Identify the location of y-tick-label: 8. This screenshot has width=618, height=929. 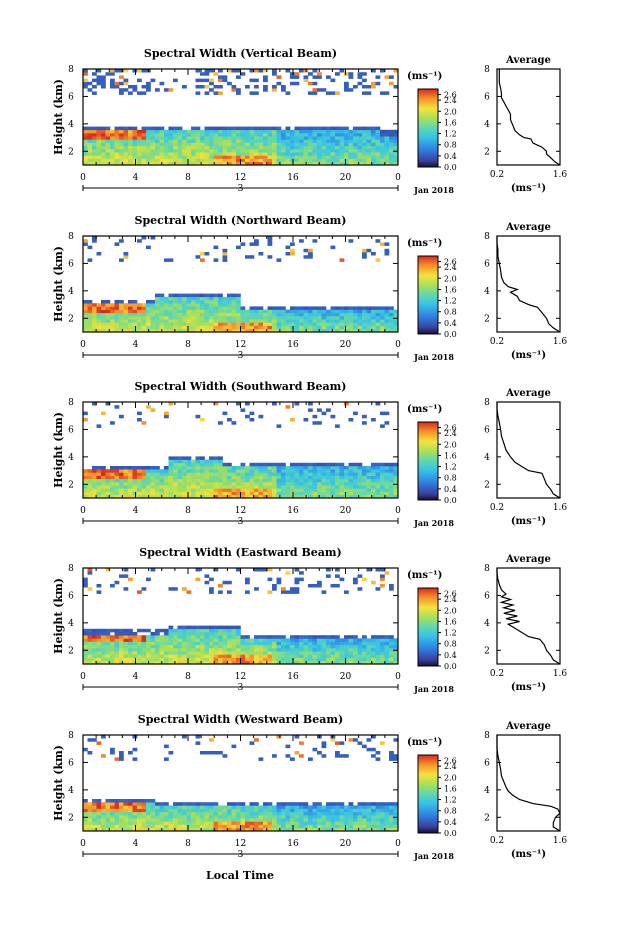
(71, 736).